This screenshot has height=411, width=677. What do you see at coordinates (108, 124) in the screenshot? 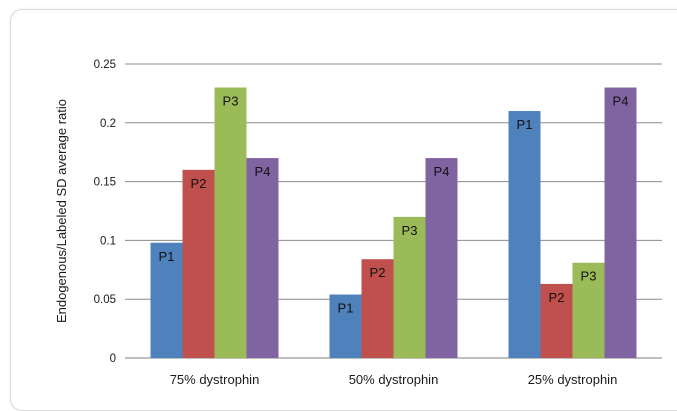
I see `y-tick-label: 0.2` at bounding box center [108, 124].